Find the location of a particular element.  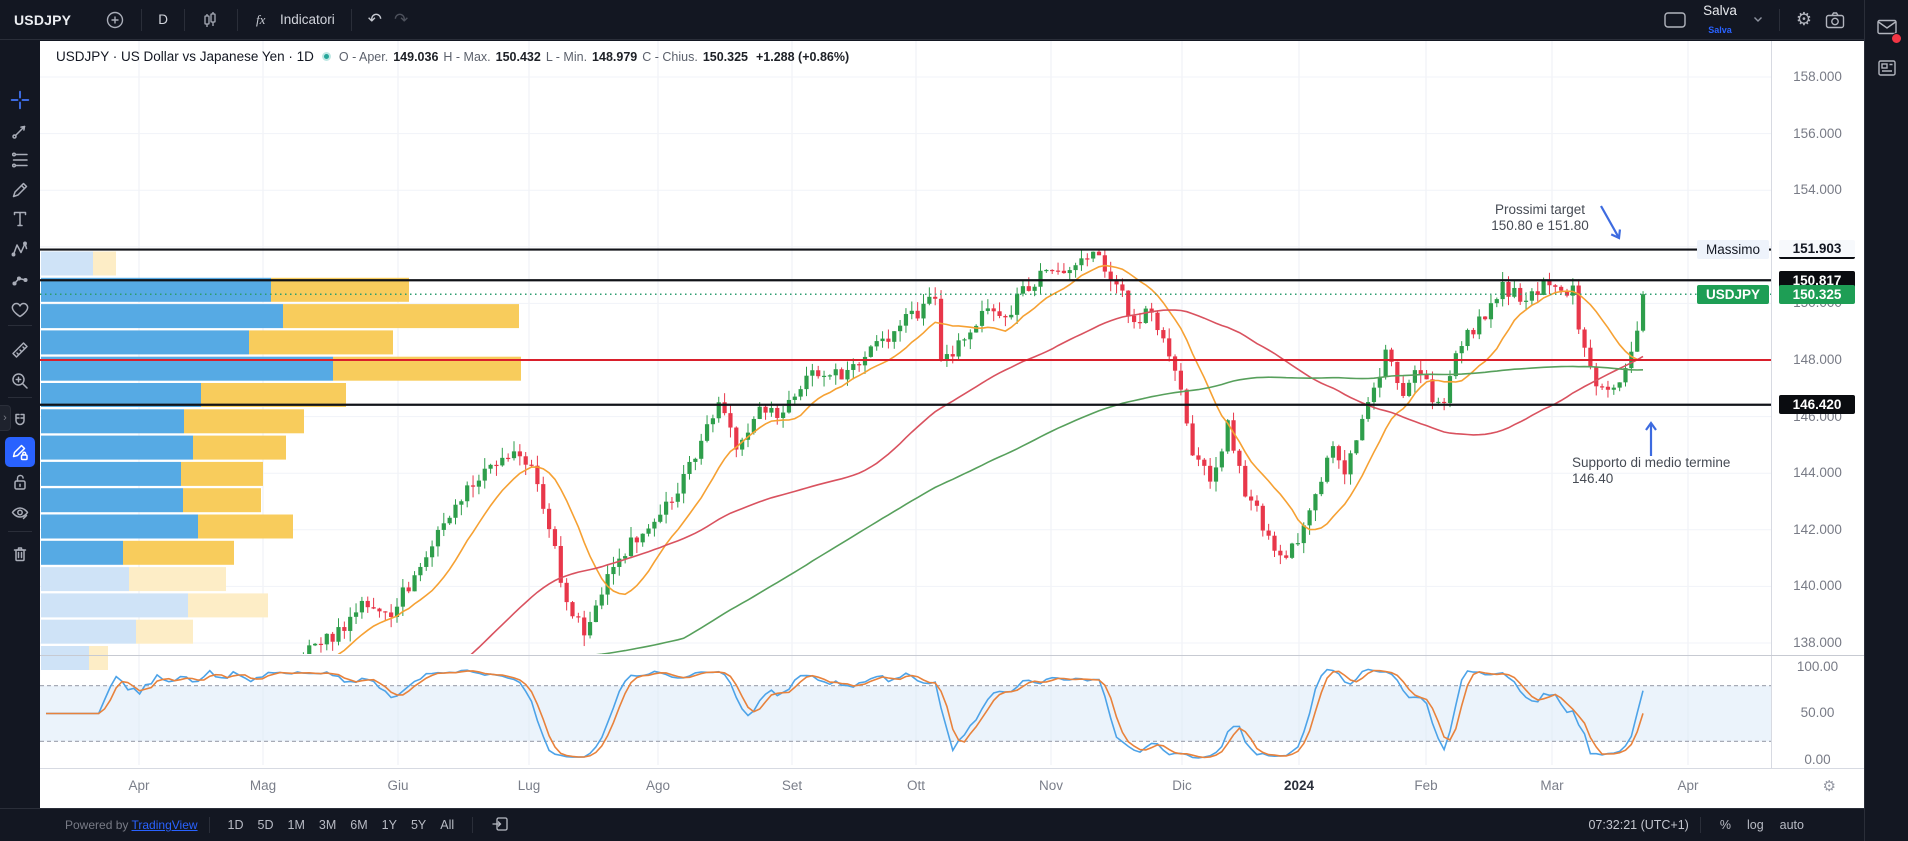

annotation-target: Prossimi target 150.80 e 151.80 is located at coordinates (1540, 218).